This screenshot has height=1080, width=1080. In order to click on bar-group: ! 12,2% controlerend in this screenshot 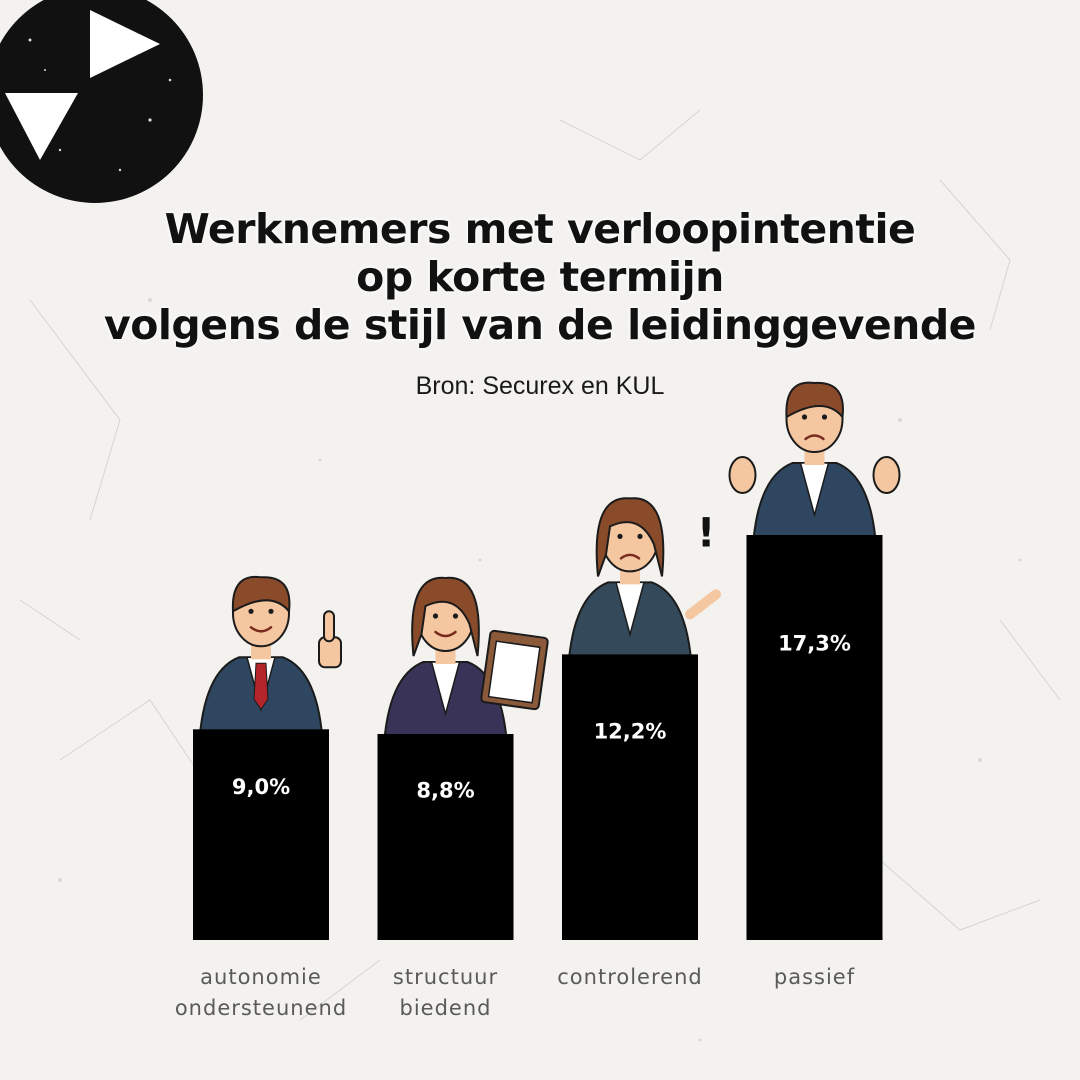, I will do `click(639, 743)`.